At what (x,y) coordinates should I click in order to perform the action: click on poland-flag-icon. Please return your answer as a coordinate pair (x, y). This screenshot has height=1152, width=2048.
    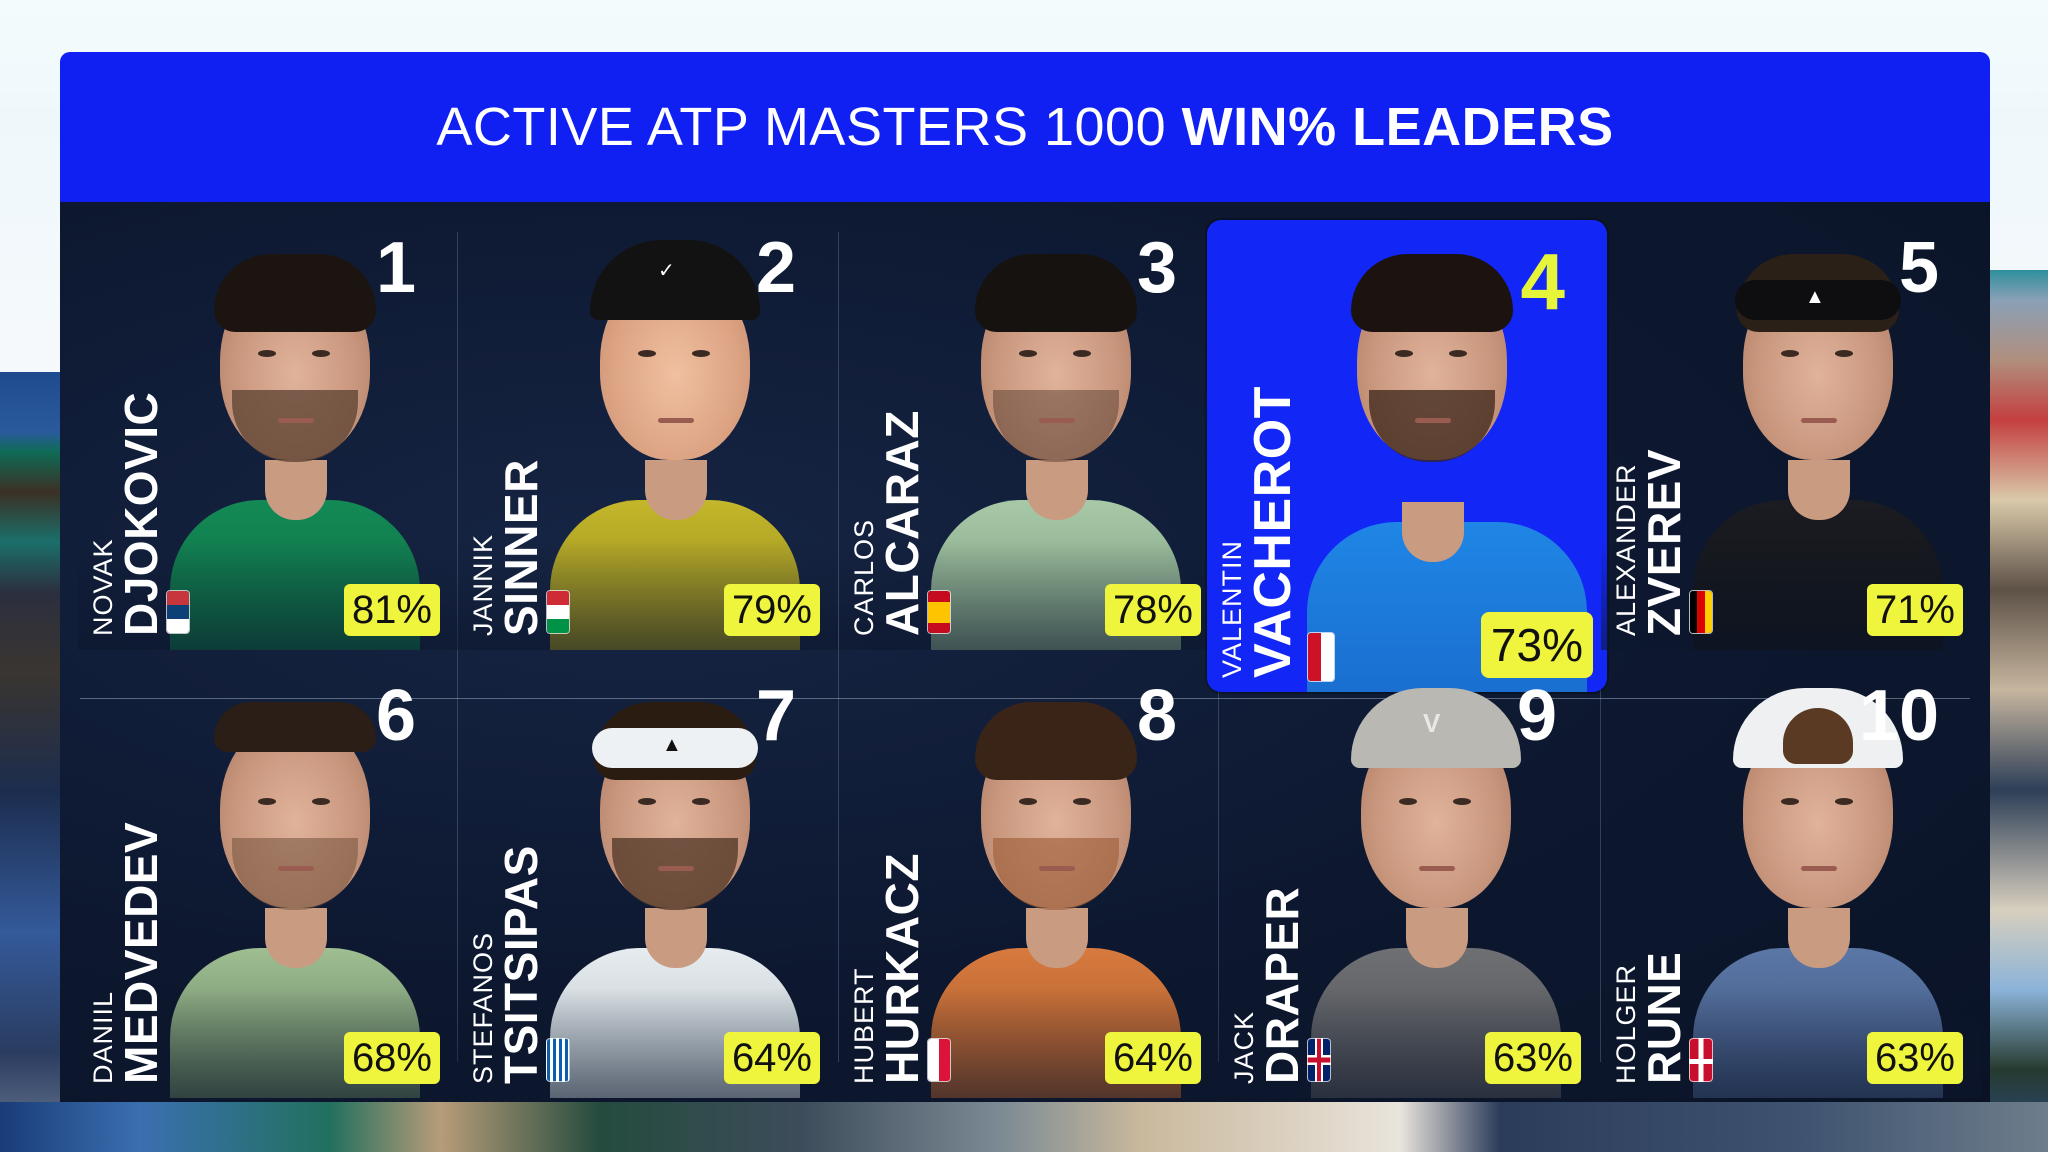
    Looking at the image, I should click on (939, 1060).